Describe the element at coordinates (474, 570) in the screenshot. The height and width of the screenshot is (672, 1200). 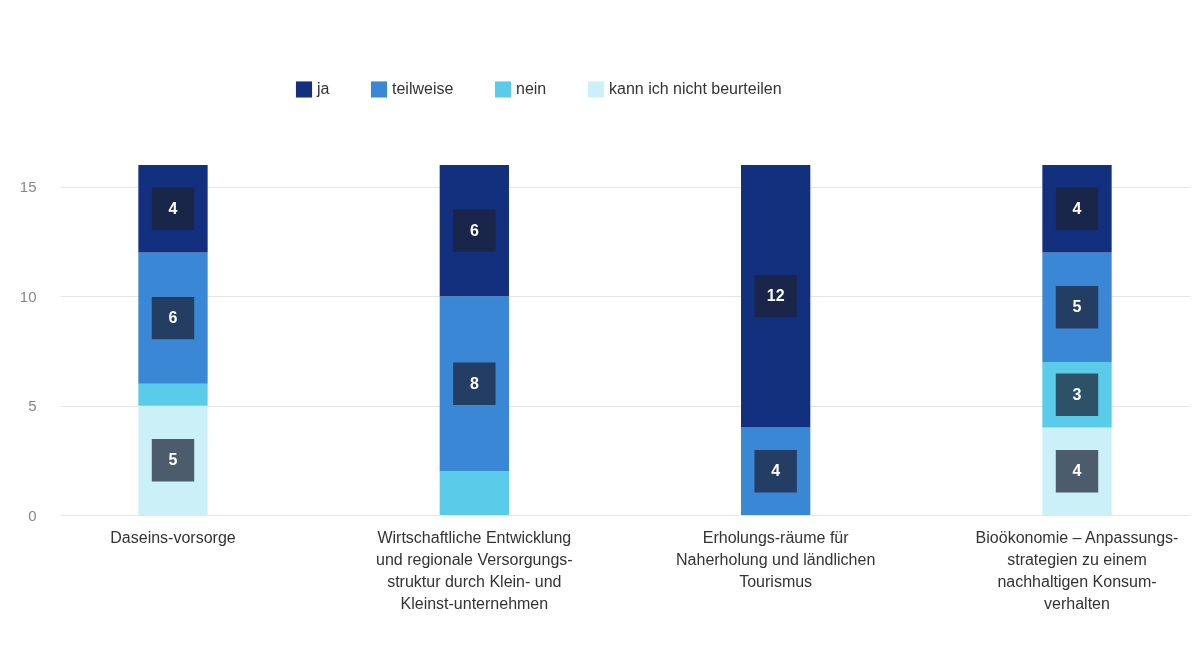
I see `x-tick-label: Wirtschaftliche Entwicklung und regionale Versorgungs-struktur durch Klein- und Kleinst-unternehmen` at that location.